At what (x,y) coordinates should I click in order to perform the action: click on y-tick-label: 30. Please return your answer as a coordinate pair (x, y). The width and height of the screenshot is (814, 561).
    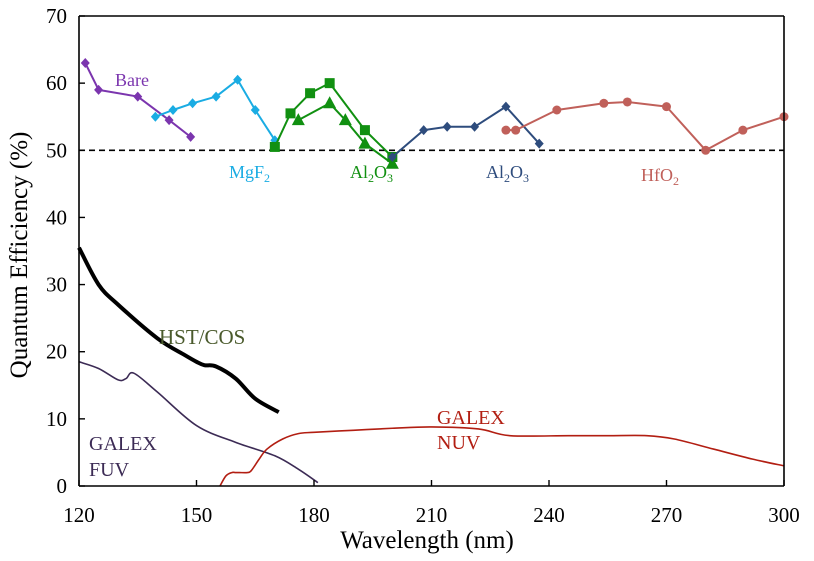
    Looking at the image, I should click on (56, 285).